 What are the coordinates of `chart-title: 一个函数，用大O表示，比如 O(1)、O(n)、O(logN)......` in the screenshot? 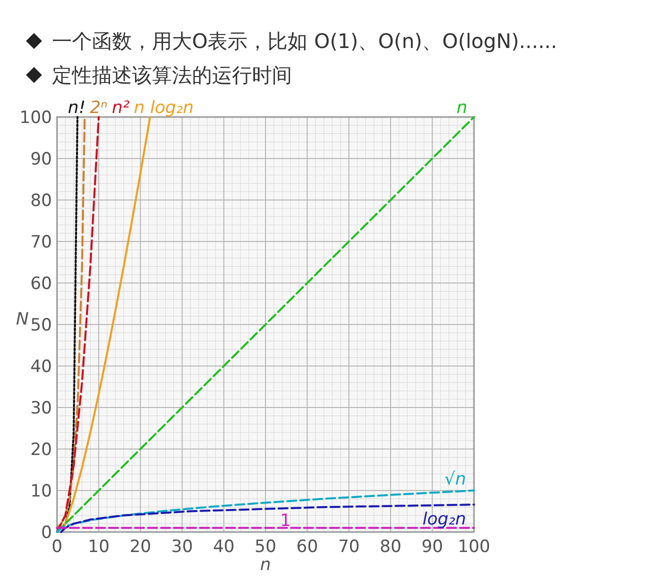 It's located at (305, 41).